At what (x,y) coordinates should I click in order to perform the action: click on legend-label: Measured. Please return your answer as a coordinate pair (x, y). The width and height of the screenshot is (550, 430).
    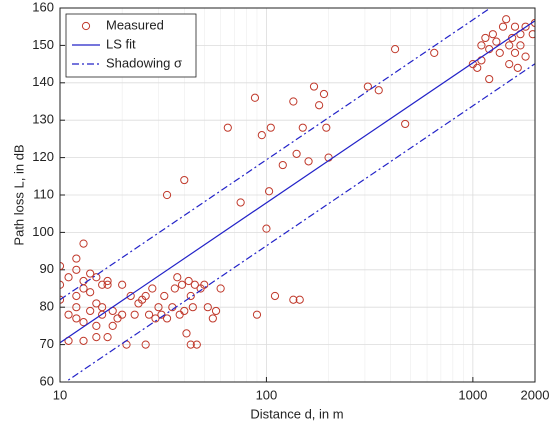
    Looking at the image, I should click on (135, 24).